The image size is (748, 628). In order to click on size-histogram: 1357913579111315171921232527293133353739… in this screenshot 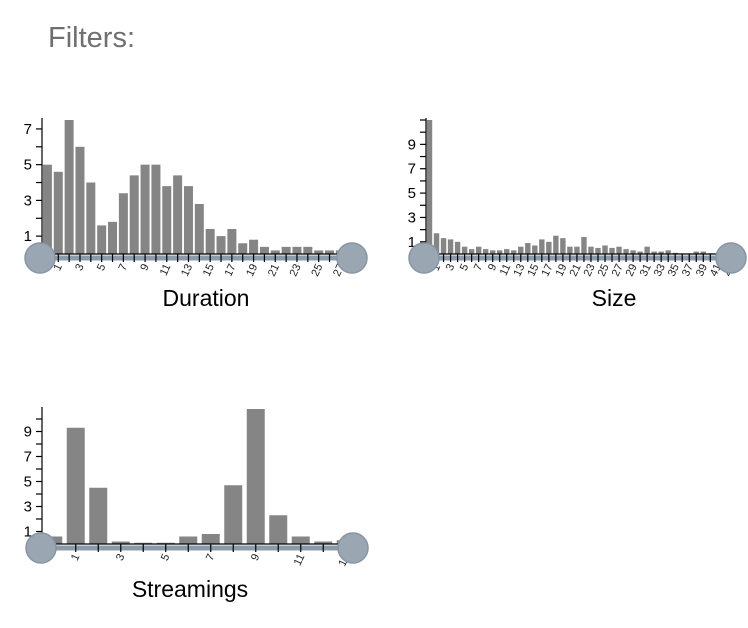, I will do `click(577, 214)`.